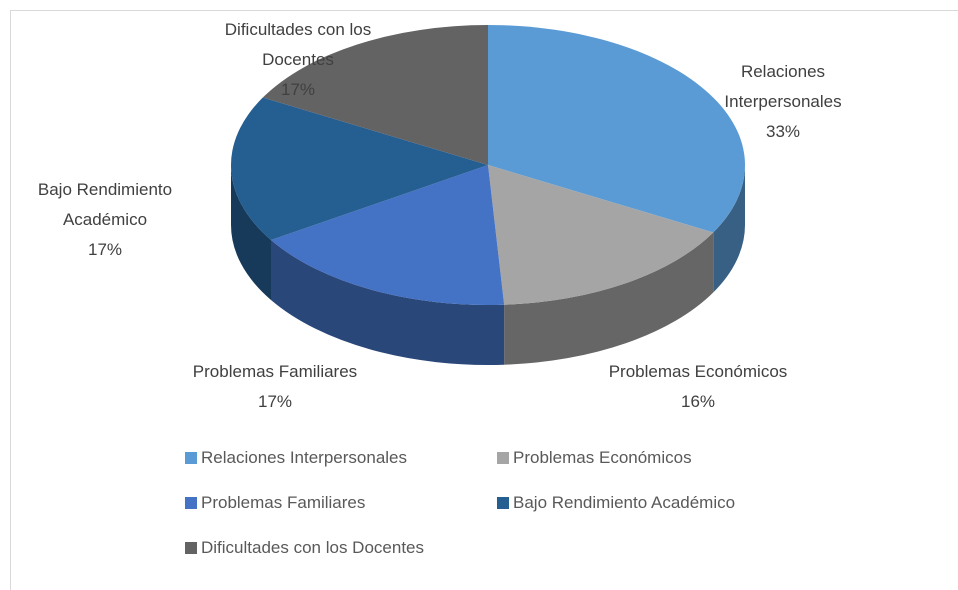  What do you see at coordinates (275, 387) in the screenshot?
I see `data-label: Problemas Familiares 17%` at bounding box center [275, 387].